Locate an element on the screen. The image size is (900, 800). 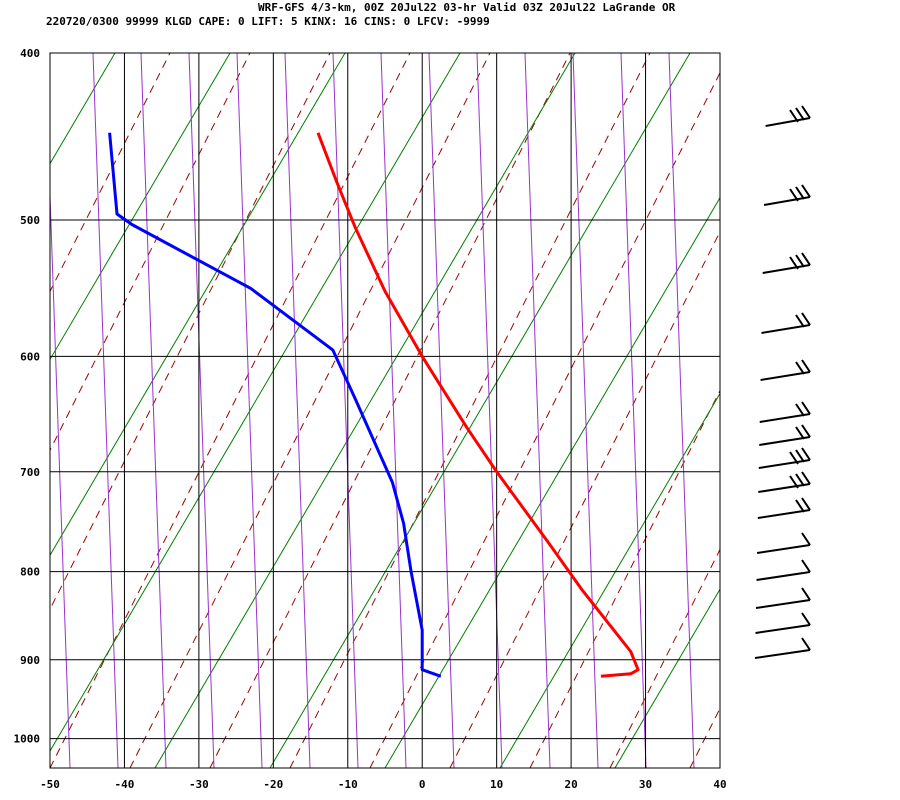
y-tick-label: 400 is located at coordinates (30, 53).